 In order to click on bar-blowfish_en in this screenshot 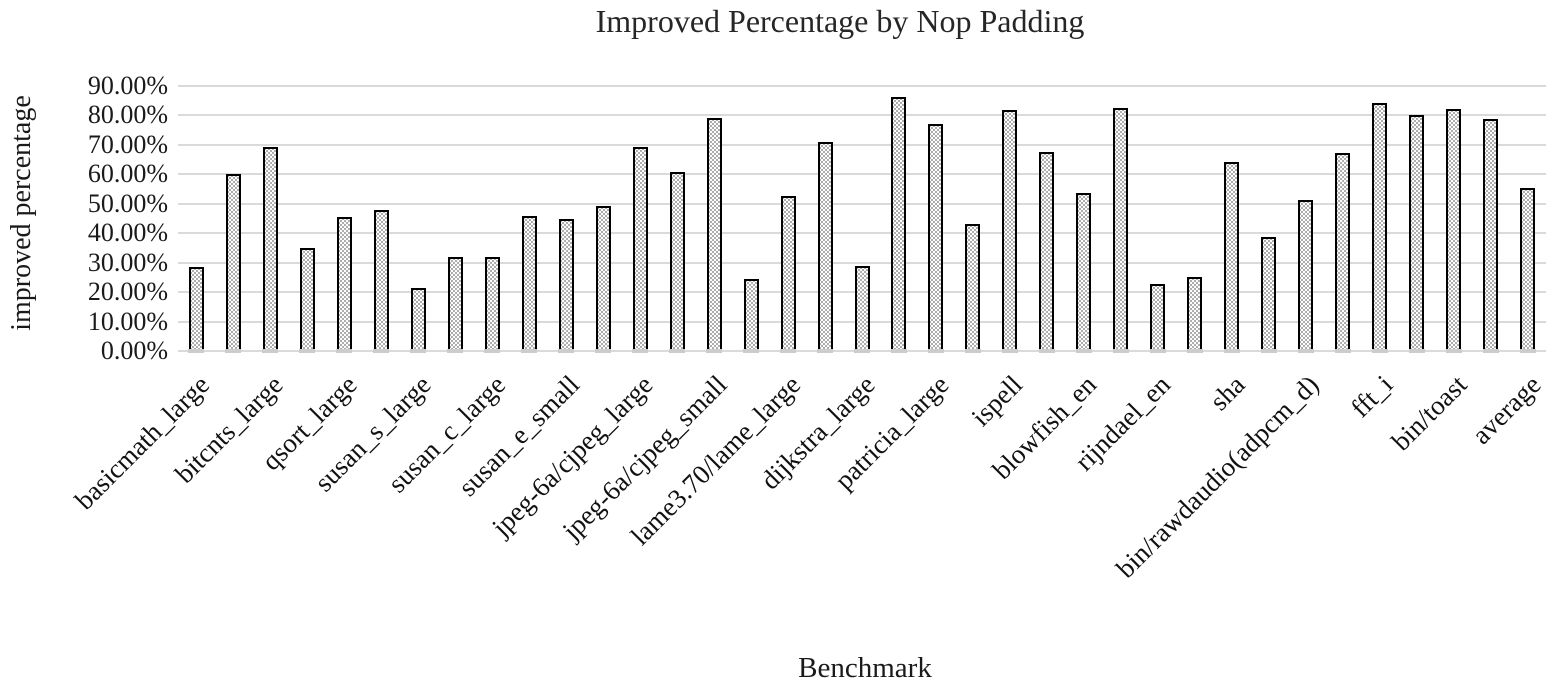, I will do `click(1083, 273)`.